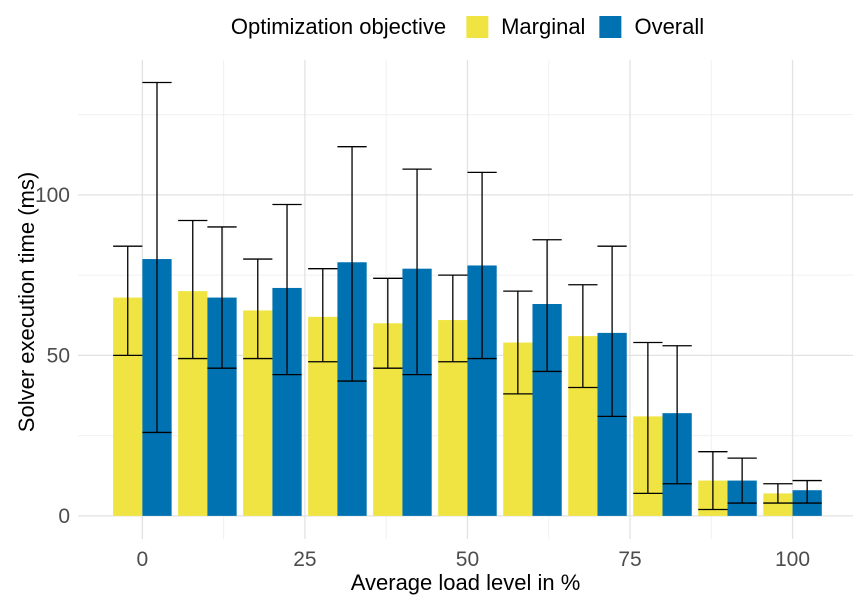 The width and height of the screenshot is (861, 602). I want to click on legend-title: Optimization objective, so click(338, 26).